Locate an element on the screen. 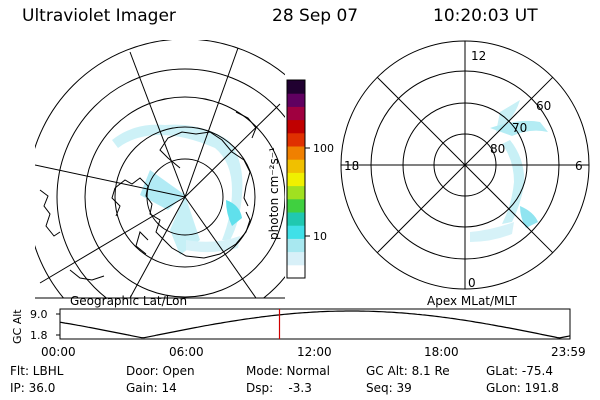 The image size is (600, 400). xtick-label-0600: 06:00 is located at coordinates (186, 352).